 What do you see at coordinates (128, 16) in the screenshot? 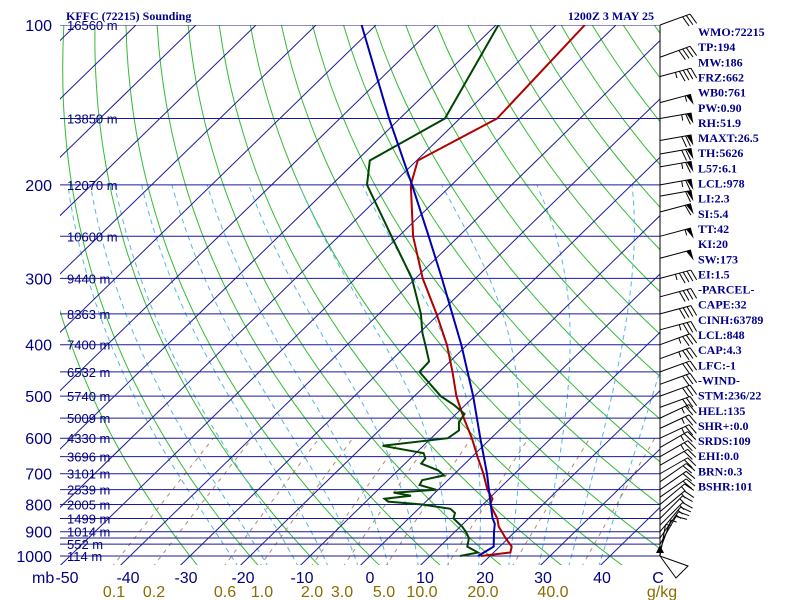
I see `station-title: KFFC (72215) Sounding` at bounding box center [128, 16].